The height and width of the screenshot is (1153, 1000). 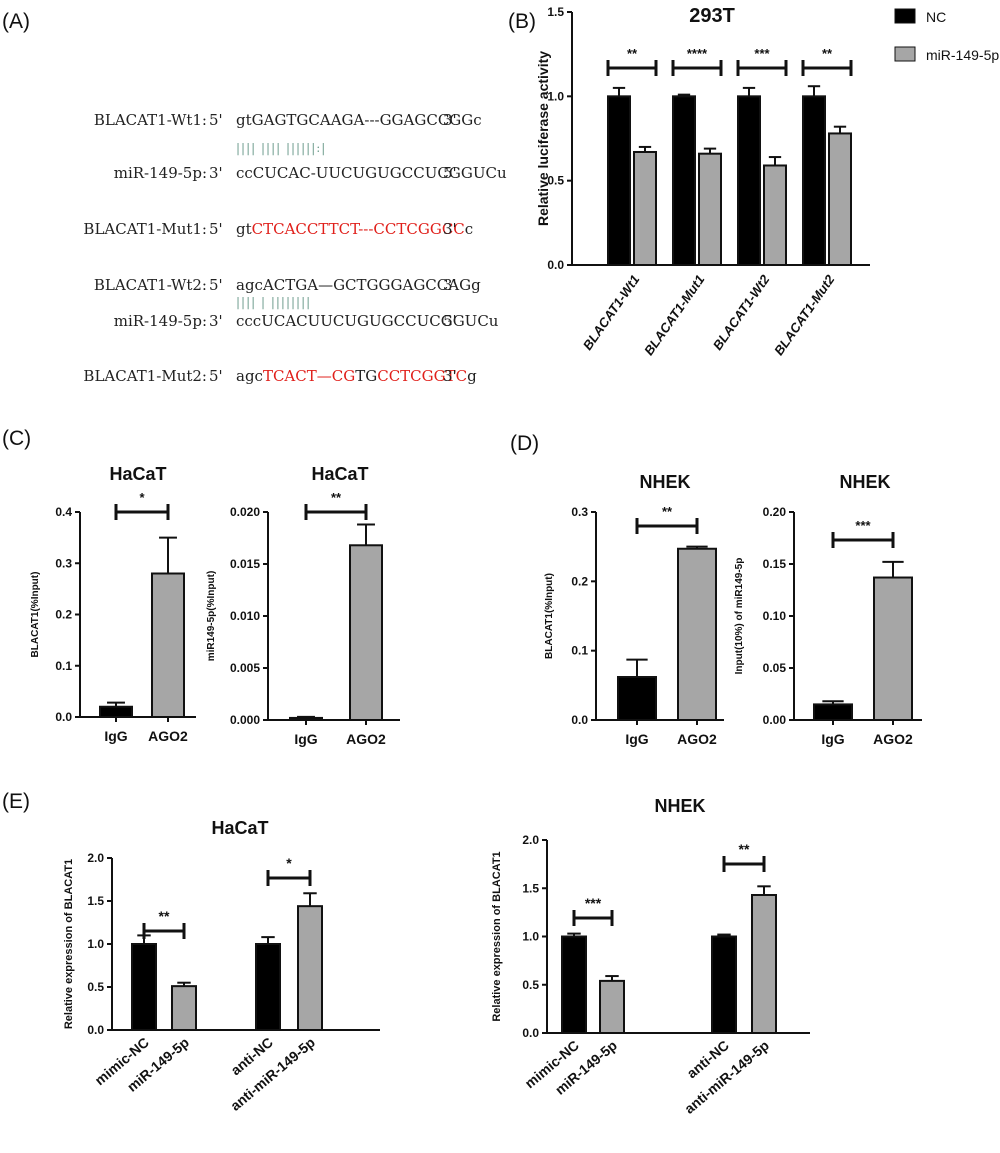 I want to click on sequence-text: ccCUCAC-UUCUGUGCCUCGGUCu, so click(x=371, y=173).